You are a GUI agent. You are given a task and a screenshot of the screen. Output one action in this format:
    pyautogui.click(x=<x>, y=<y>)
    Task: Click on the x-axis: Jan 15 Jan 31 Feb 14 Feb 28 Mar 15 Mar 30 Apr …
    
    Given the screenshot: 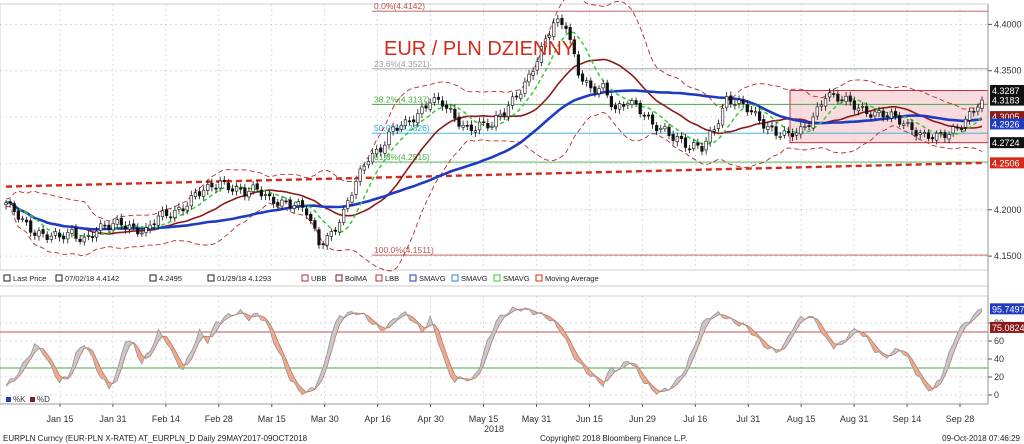 What is the action you would take?
    pyautogui.click(x=494, y=418)
    